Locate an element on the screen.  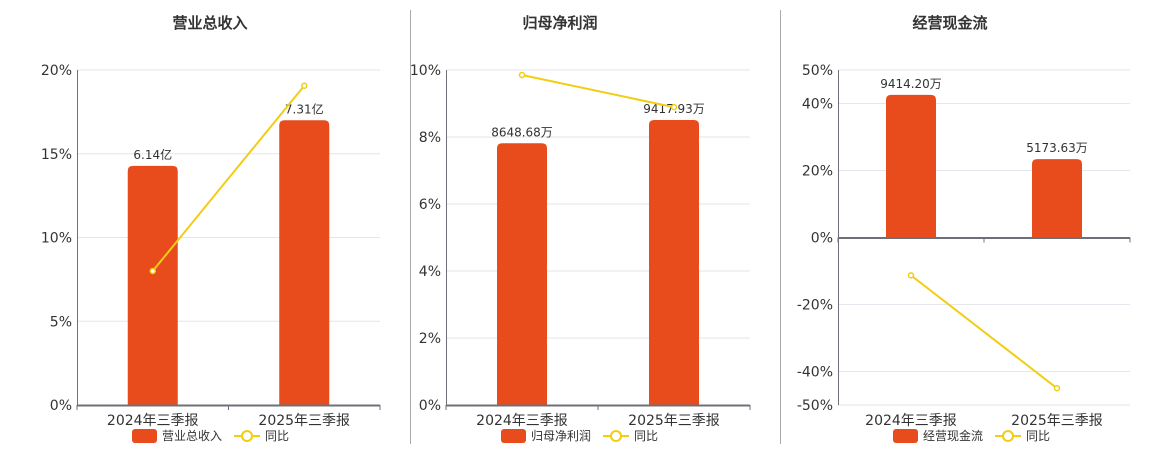
bar-data-label: 9414.20万 is located at coordinates (911, 84).